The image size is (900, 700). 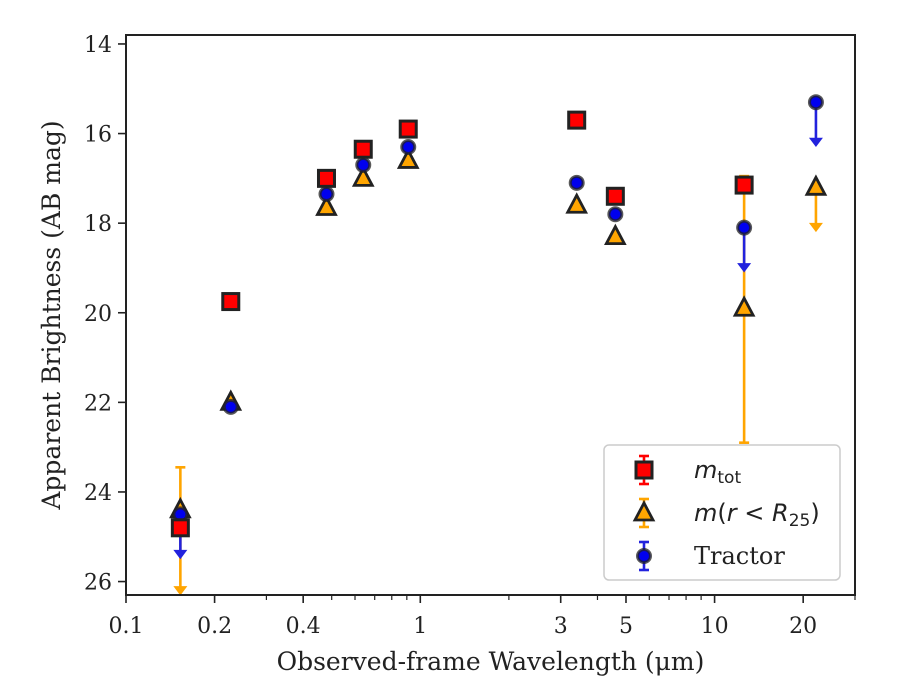 I want to click on x-tick-label: 5, so click(x=626, y=626).